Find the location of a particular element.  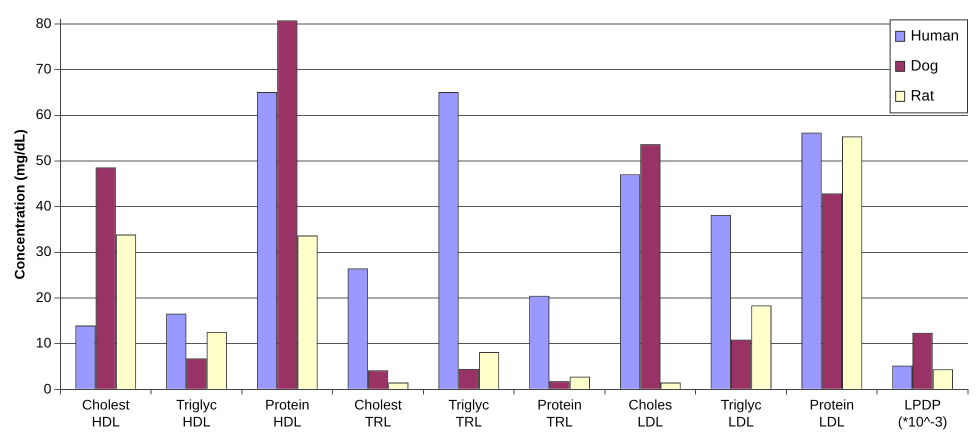

y-axis-title: Concentration (mg/dL) is located at coordinates (19, 204).